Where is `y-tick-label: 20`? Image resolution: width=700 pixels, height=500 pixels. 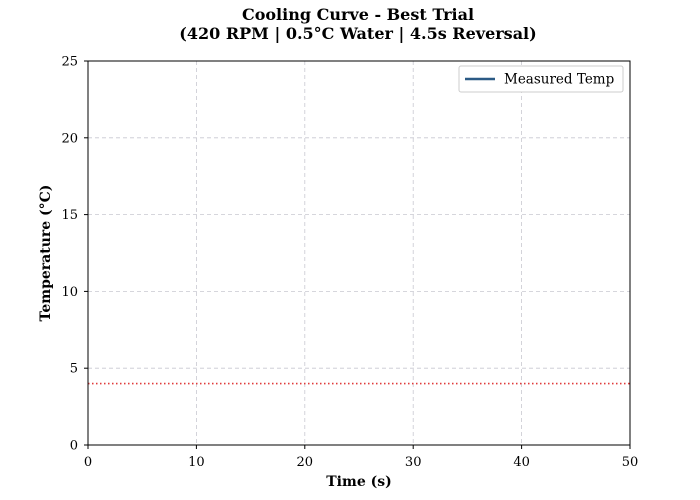 y-tick-label: 20 is located at coordinates (69, 138).